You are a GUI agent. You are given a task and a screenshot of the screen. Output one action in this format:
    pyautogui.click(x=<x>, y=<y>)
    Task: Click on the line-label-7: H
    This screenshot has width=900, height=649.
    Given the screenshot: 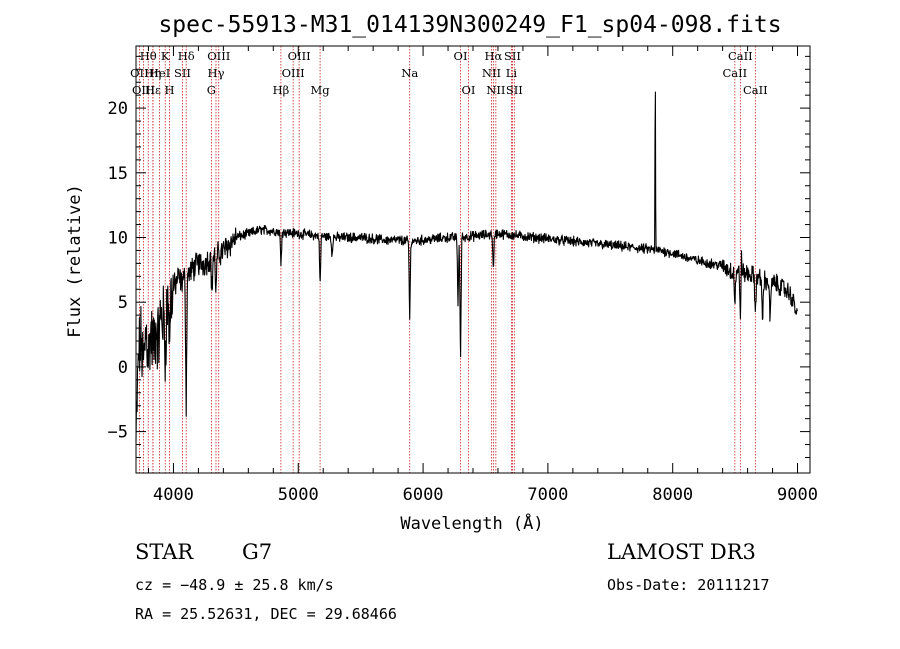 What is the action you would take?
    pyautogui.click(x=170, y=90)
    